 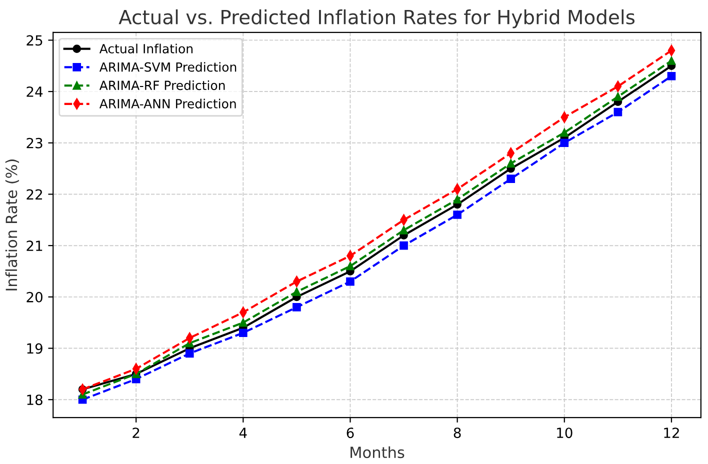 I want to click on x-axis-title: Months, so click(x=377, y=452).